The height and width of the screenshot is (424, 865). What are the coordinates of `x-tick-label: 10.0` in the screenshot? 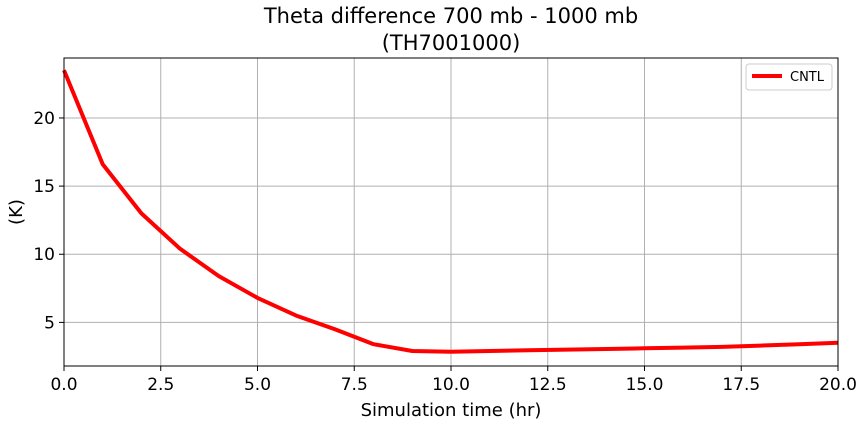 It's located at (451, 385).